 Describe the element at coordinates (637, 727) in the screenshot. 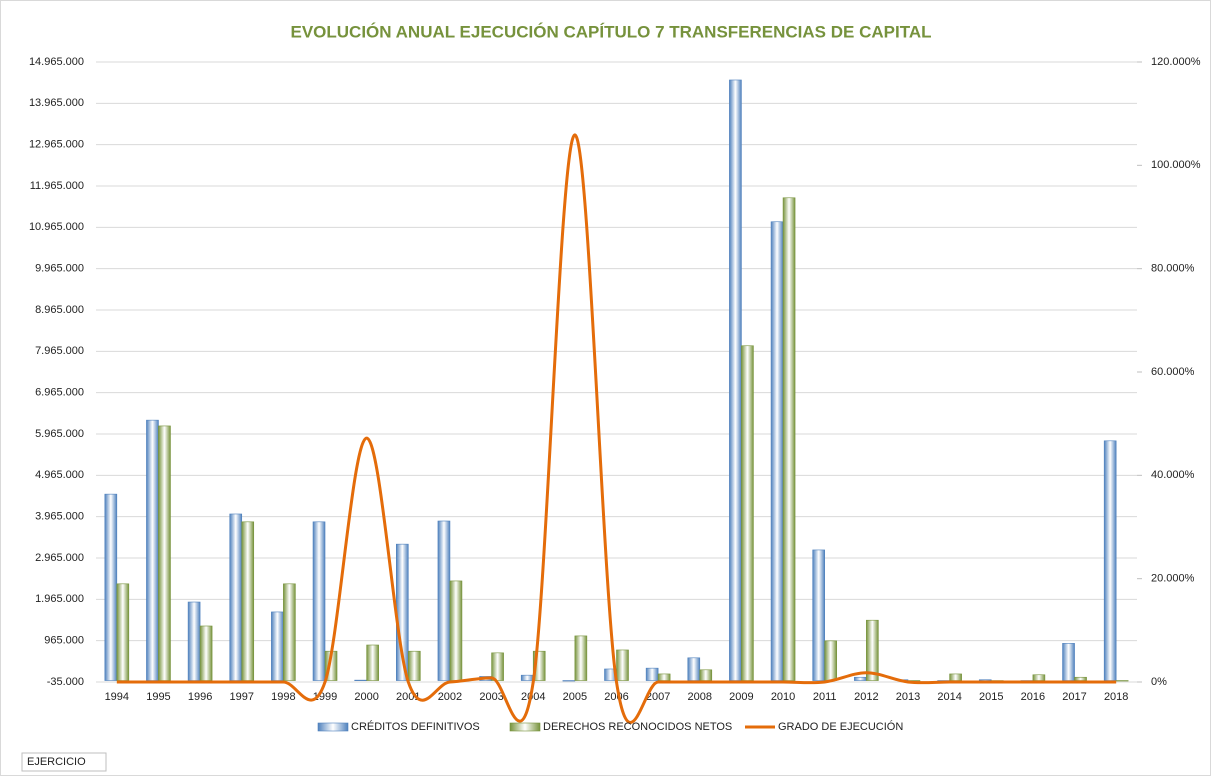

I see `legend-label: DERECHOS RECONOCIDOS NETOS` at that location.